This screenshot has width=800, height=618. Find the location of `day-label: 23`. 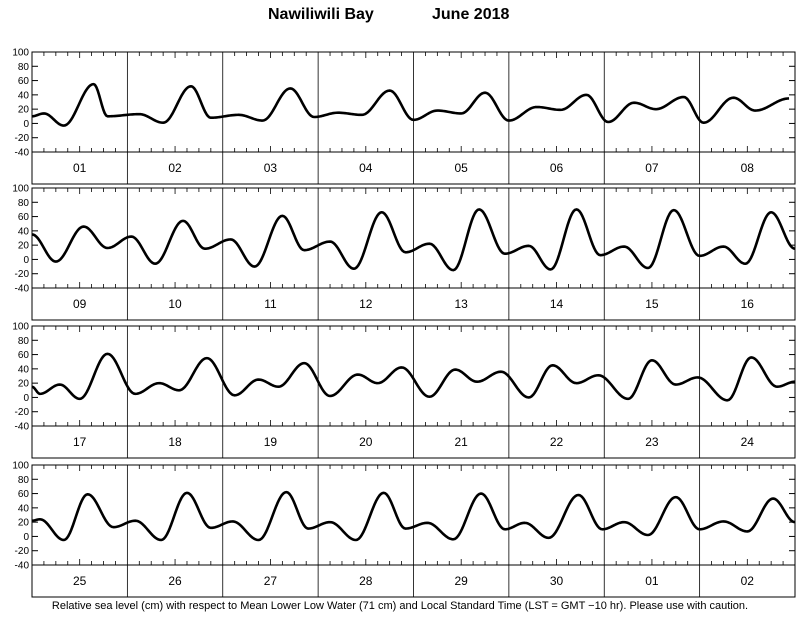

day-label: 23 is located at coordinates (652, 442).